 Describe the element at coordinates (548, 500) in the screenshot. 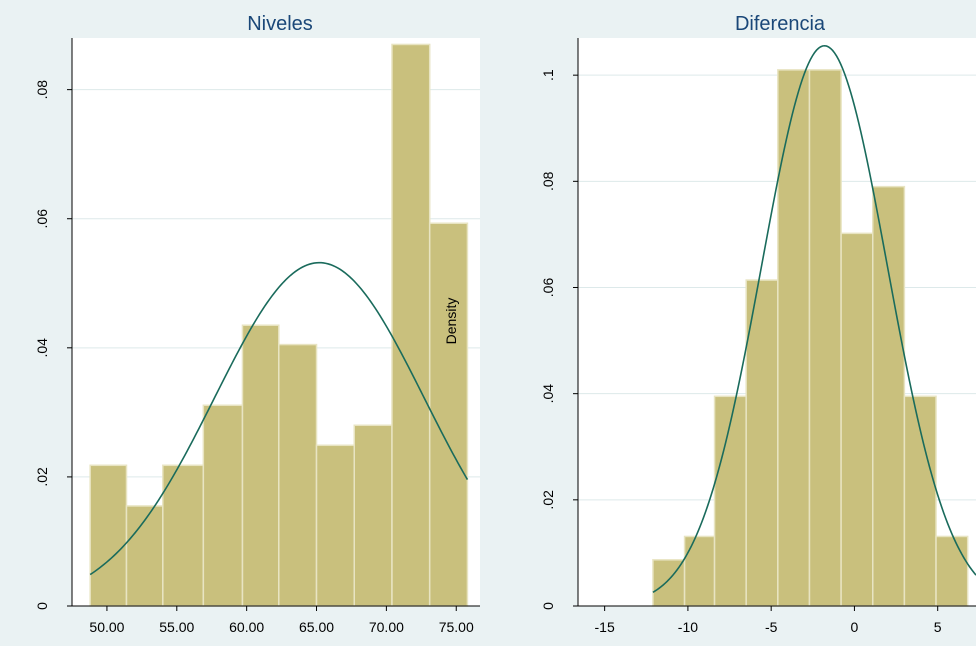

I see `y-tick-label-diferencia: .02` at that location.